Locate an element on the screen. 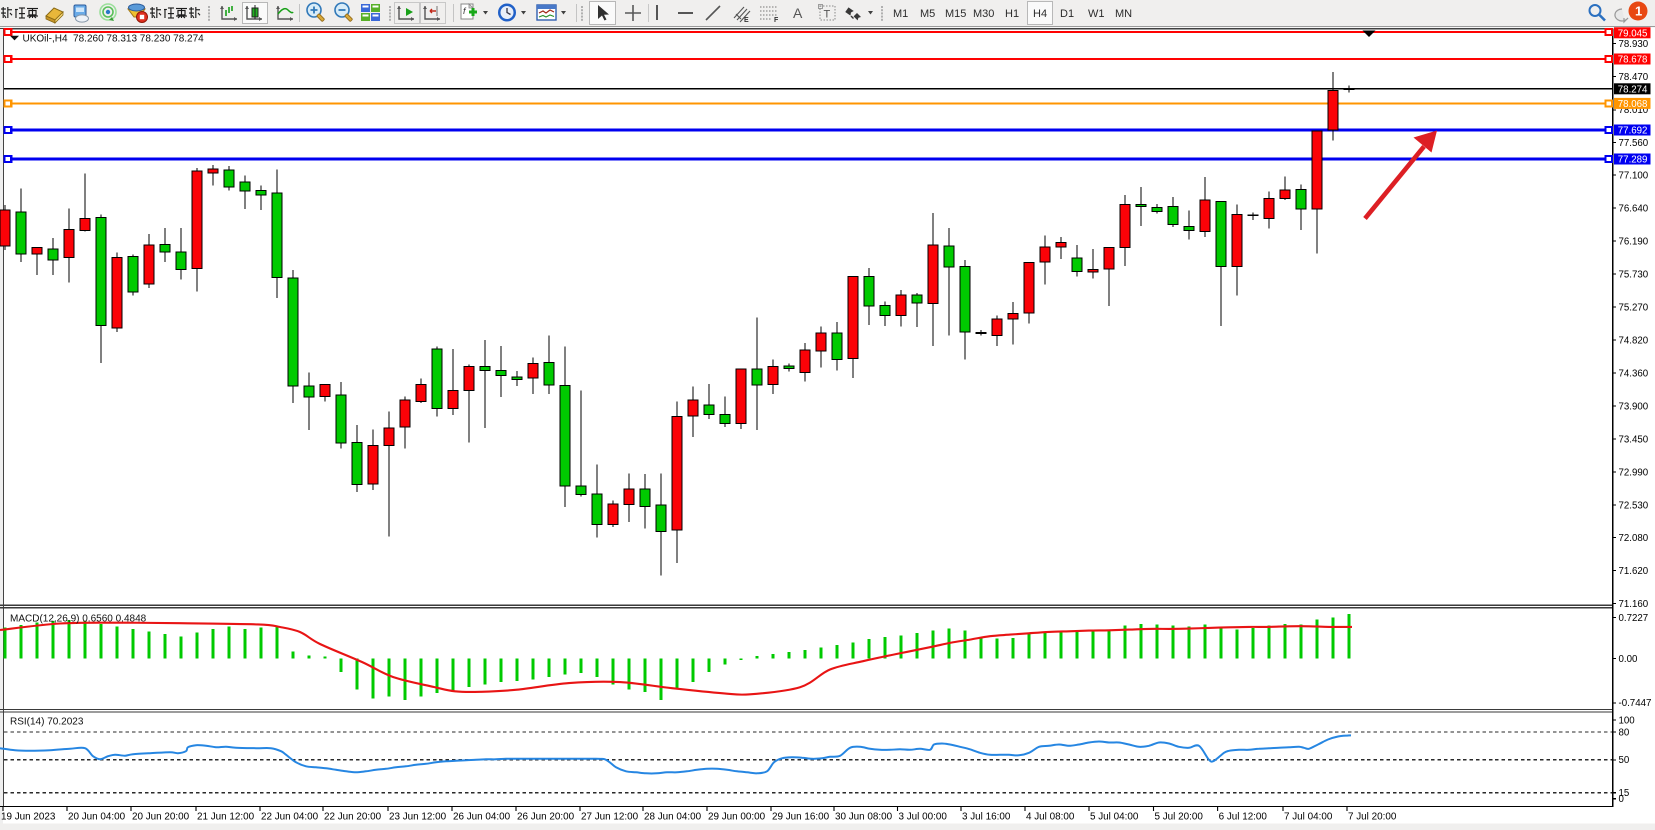 The height and width of the screenshot is (830, 1655). svg-text: H4 is located at coordinates (1040, 14).